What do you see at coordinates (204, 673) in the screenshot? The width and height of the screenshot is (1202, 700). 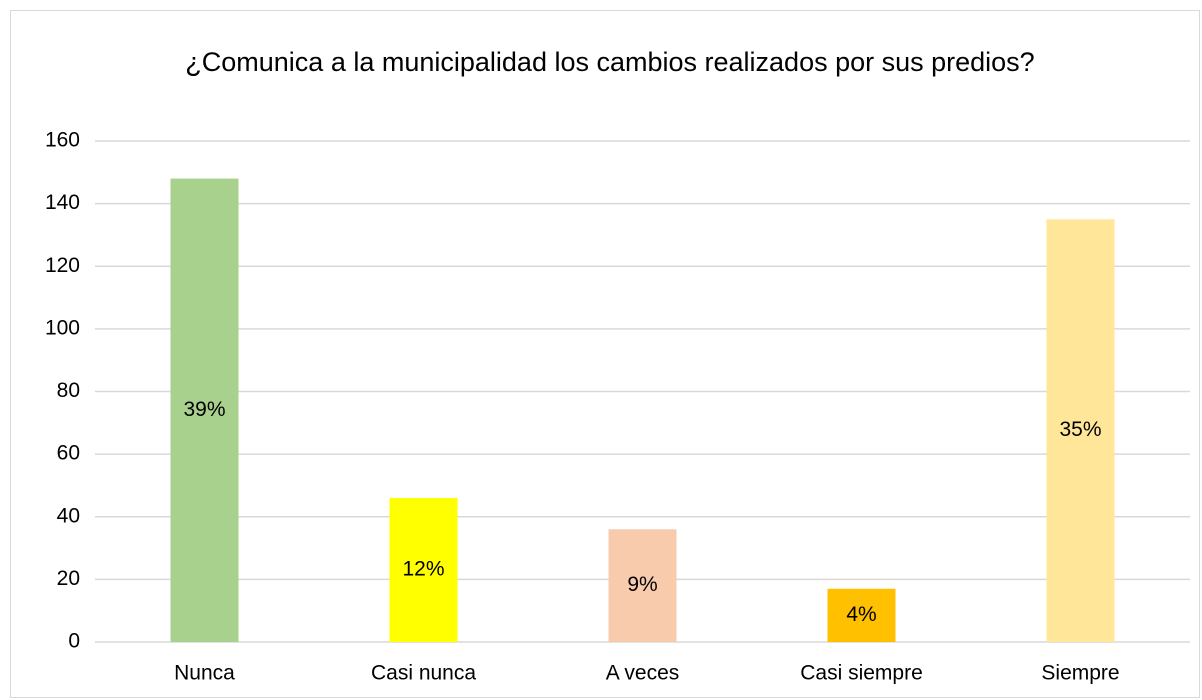 I see `x-tick-label: Nunca` at bounding box center [204, 673].